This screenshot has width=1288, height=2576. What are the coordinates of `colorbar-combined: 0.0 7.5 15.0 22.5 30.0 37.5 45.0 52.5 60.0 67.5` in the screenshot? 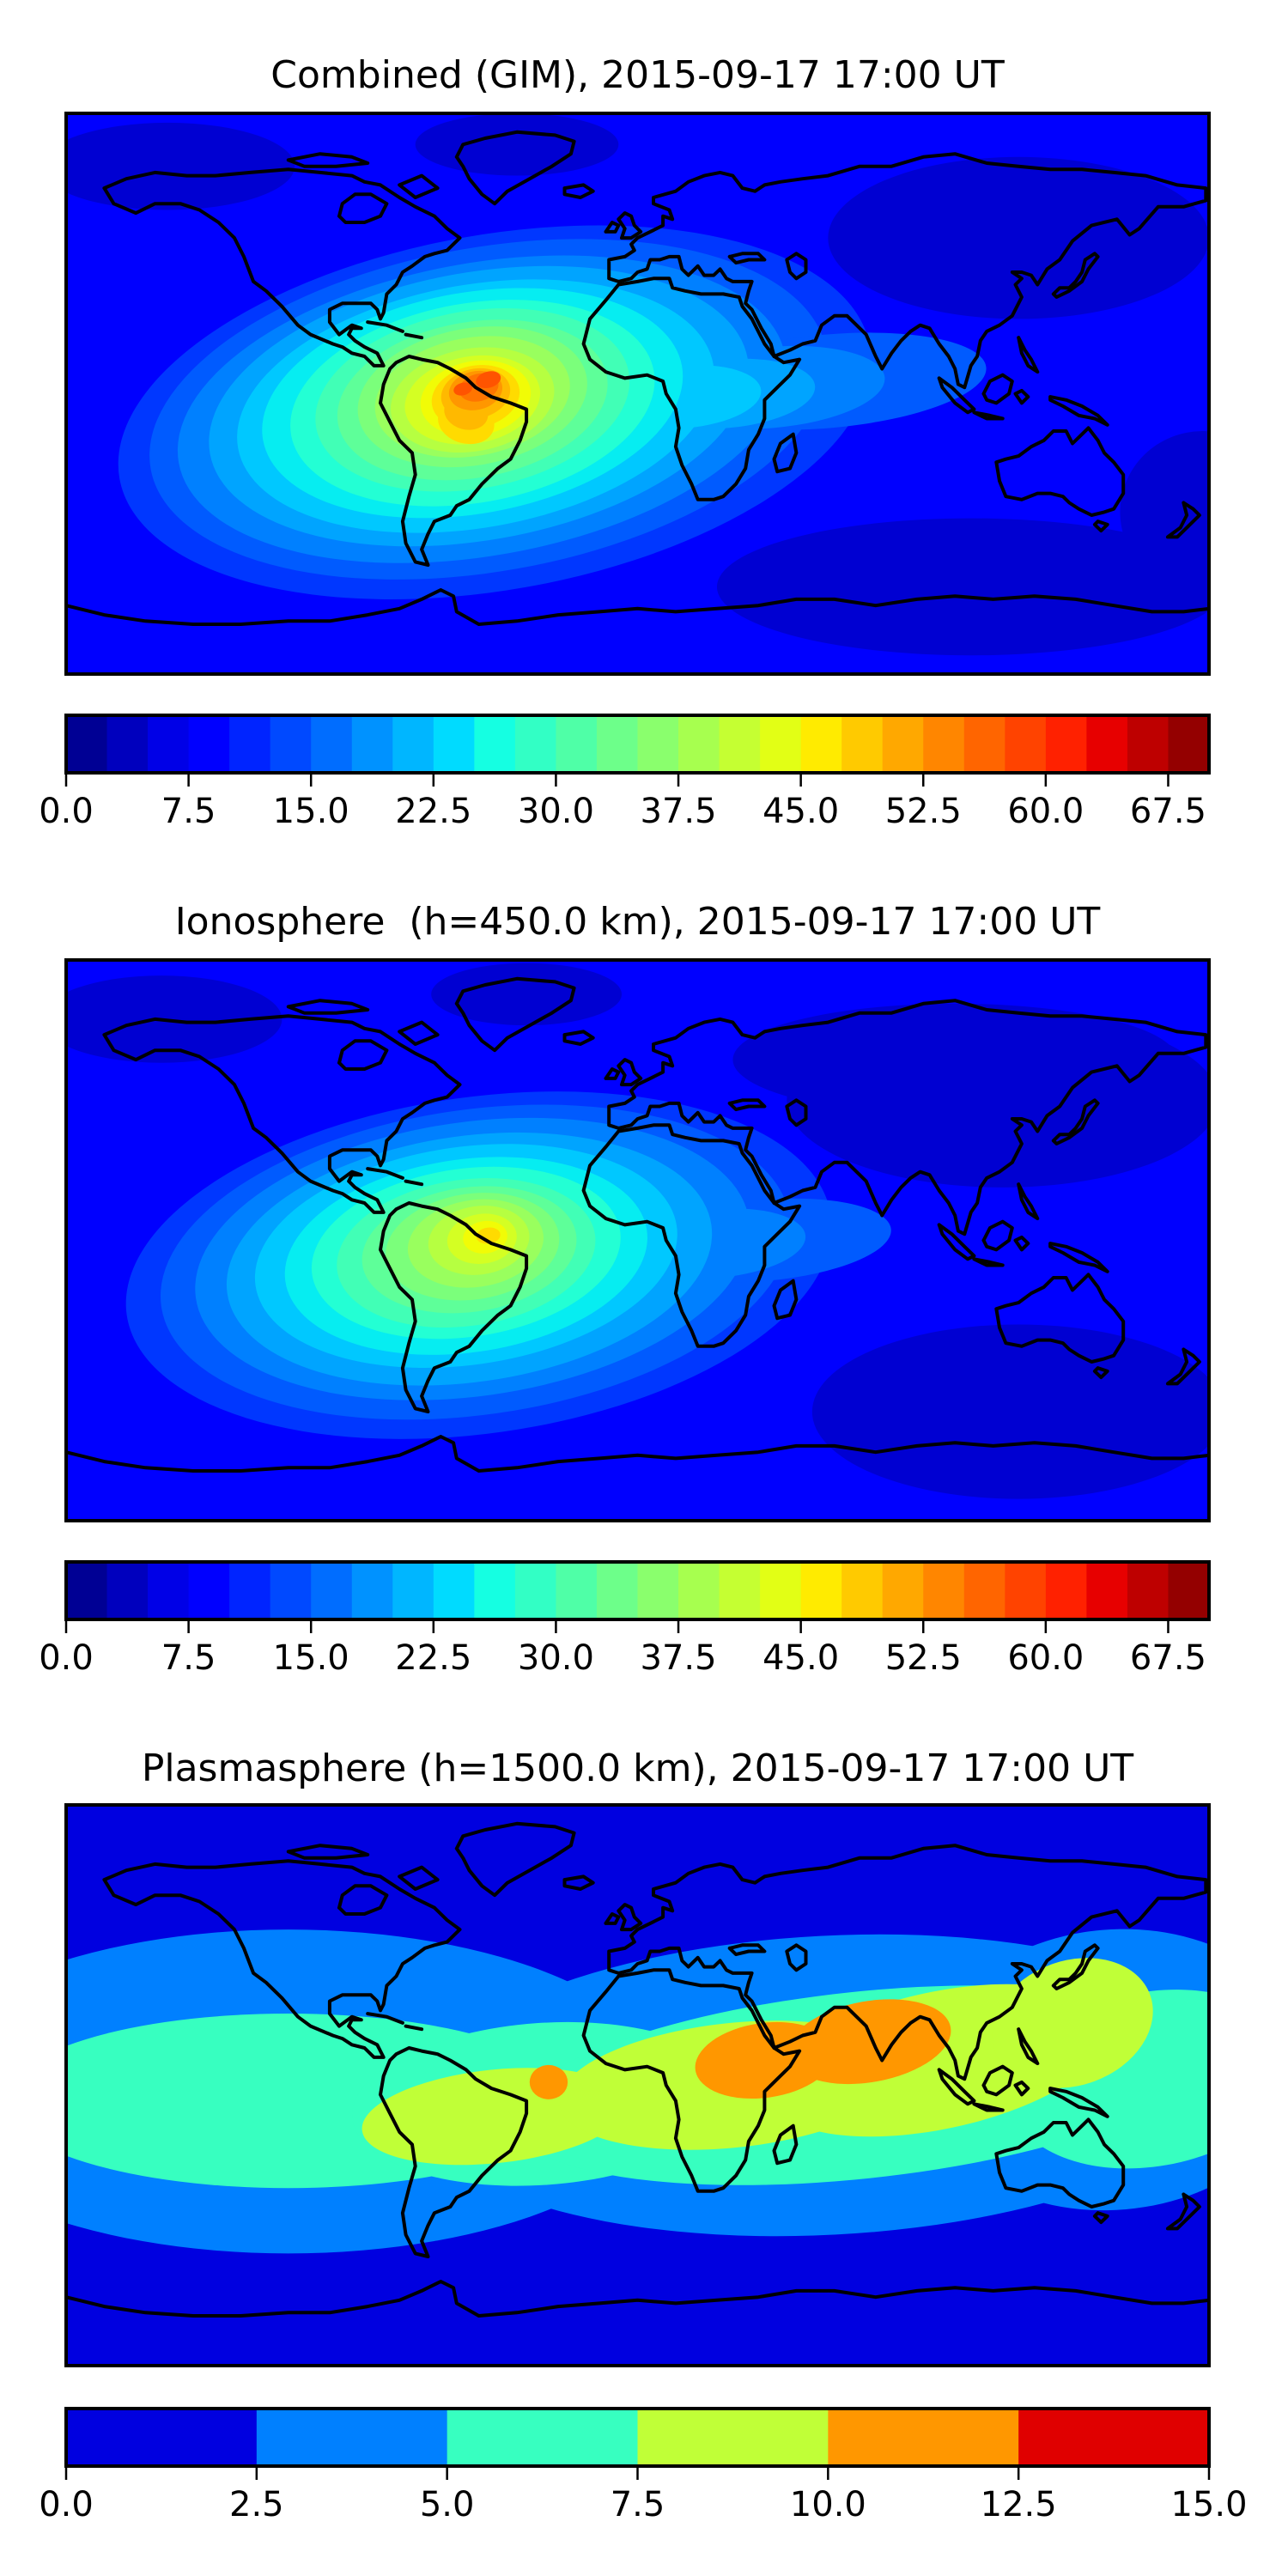 It's located at (625, 772).